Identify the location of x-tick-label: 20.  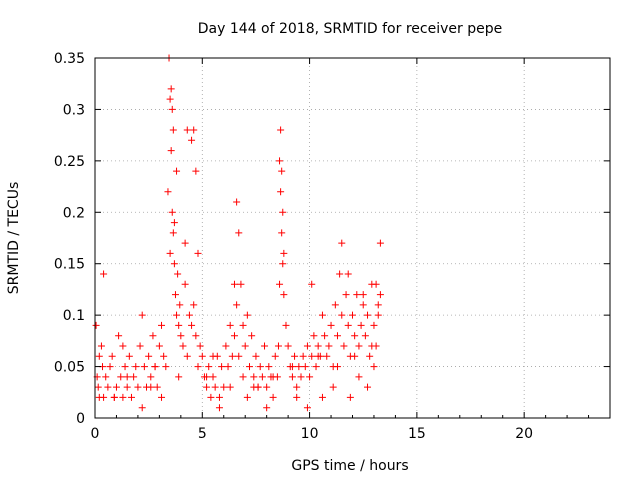
(524, 434).